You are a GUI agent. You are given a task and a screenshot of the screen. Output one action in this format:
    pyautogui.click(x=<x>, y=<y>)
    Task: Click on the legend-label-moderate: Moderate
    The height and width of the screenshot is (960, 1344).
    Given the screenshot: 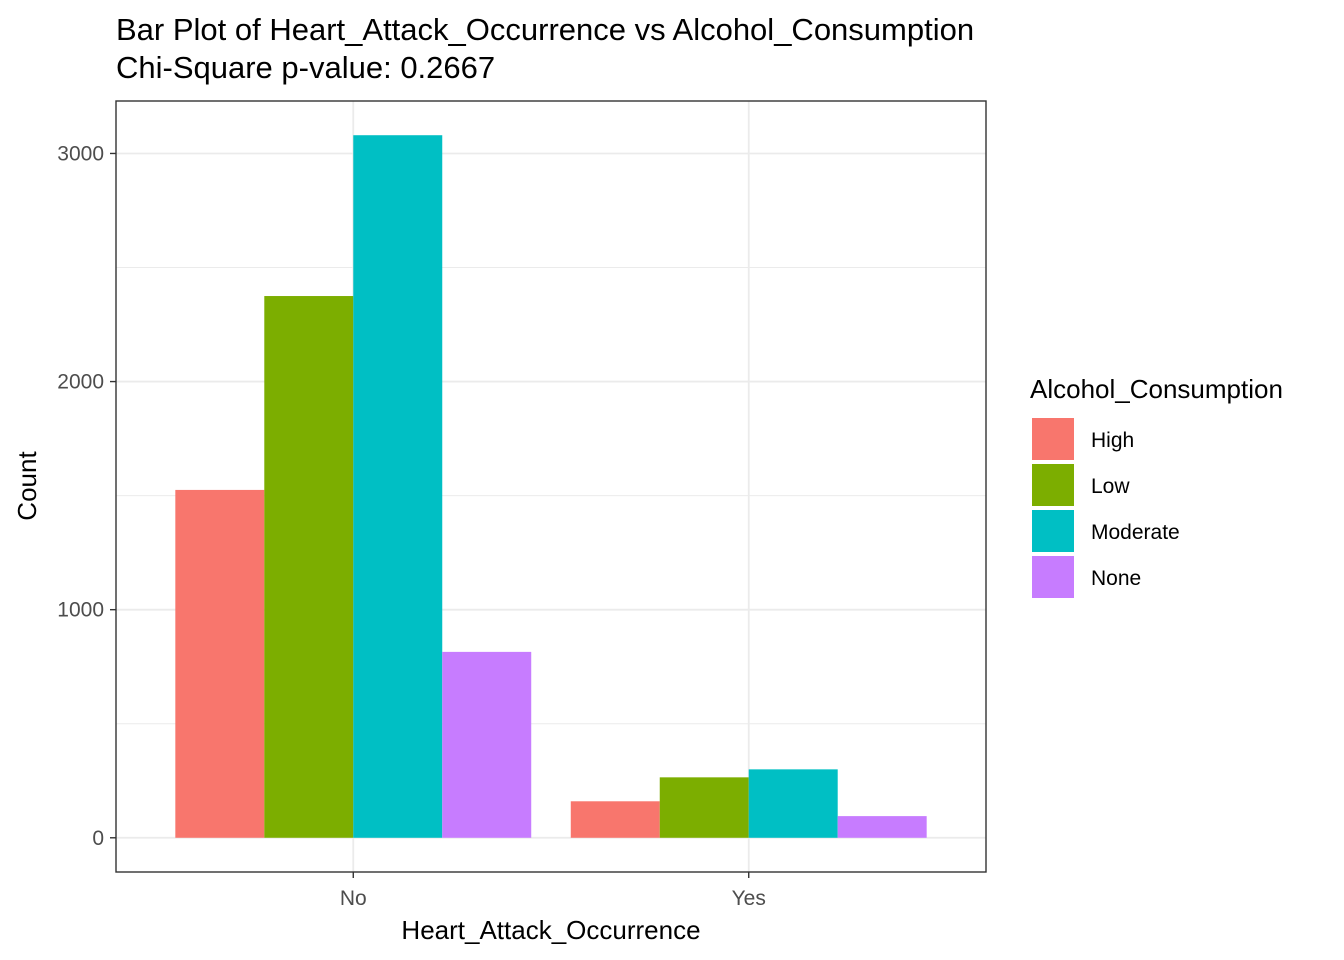 What is the action you would take?
    pyautogui.click(x=1135, y=532)
    